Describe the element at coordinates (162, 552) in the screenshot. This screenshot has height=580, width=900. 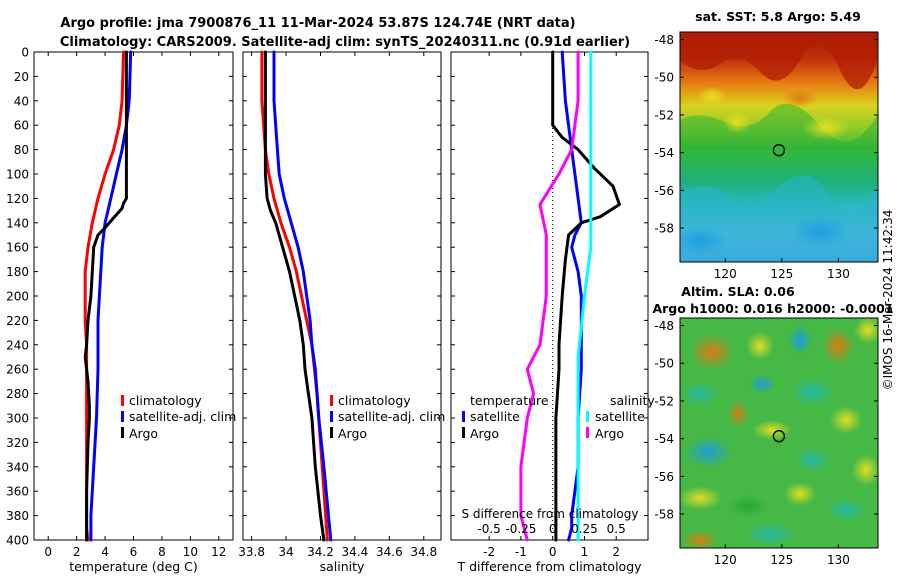
I see `x-tick-label: 8` at that location.